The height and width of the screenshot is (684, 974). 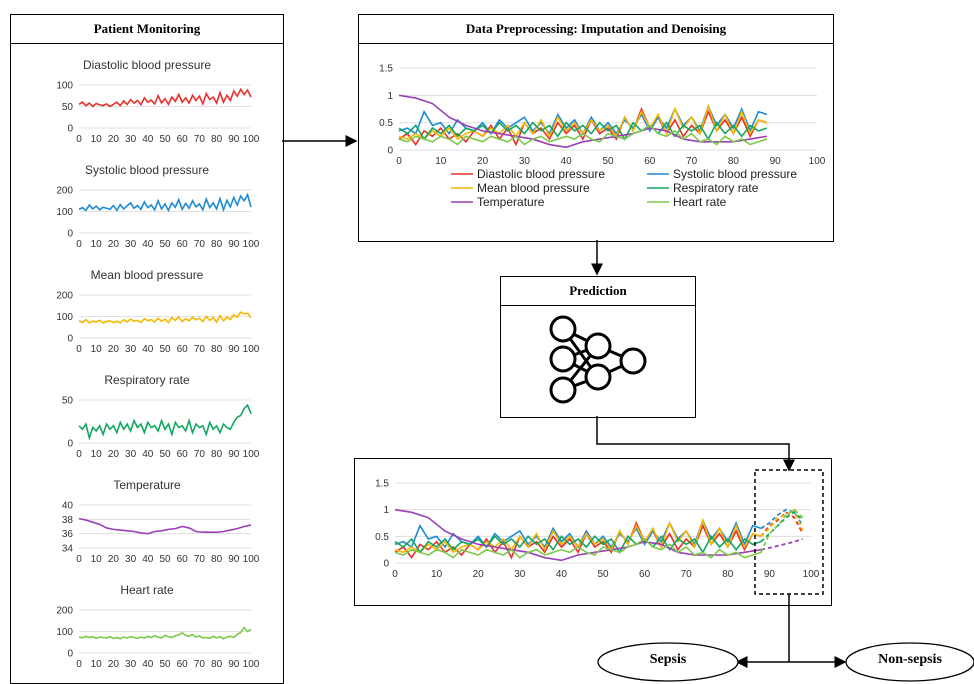 What do you see at coordinates (562, 574) in the screenshot?
I see `forecast-x-tick-label: 40` at bounding box center [562, 574].